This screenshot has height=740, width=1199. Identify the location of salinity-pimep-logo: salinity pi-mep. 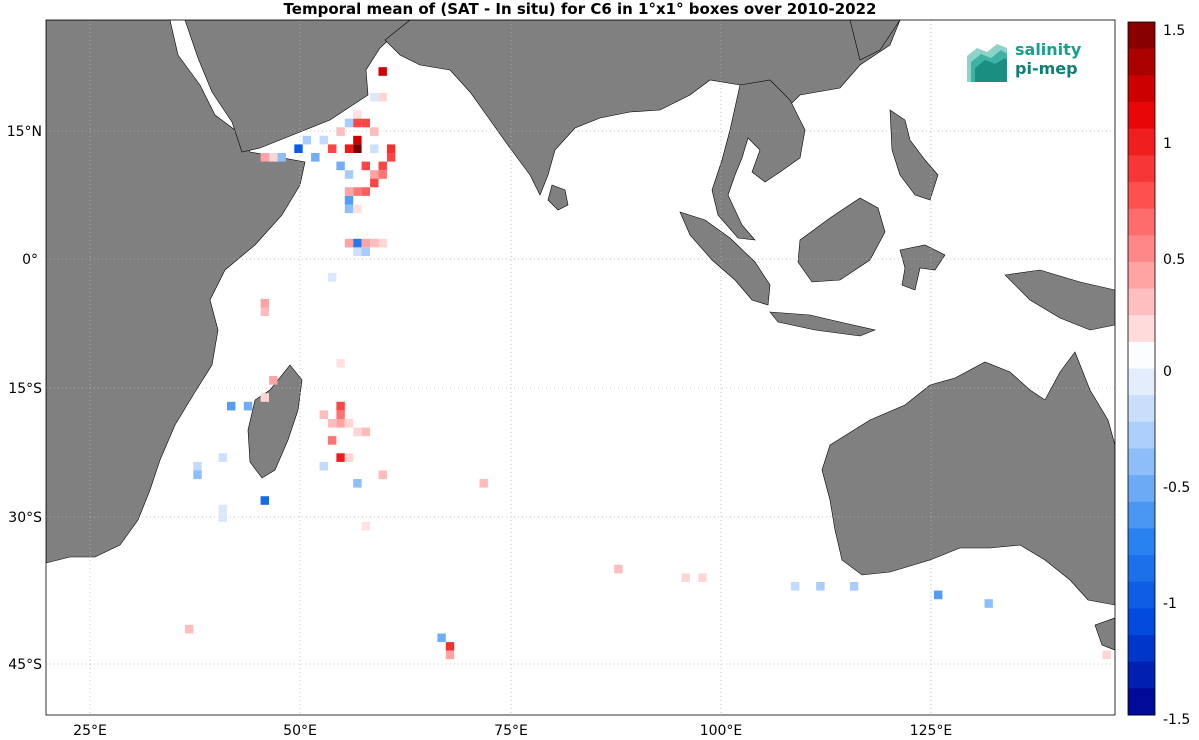
(1035, 63).